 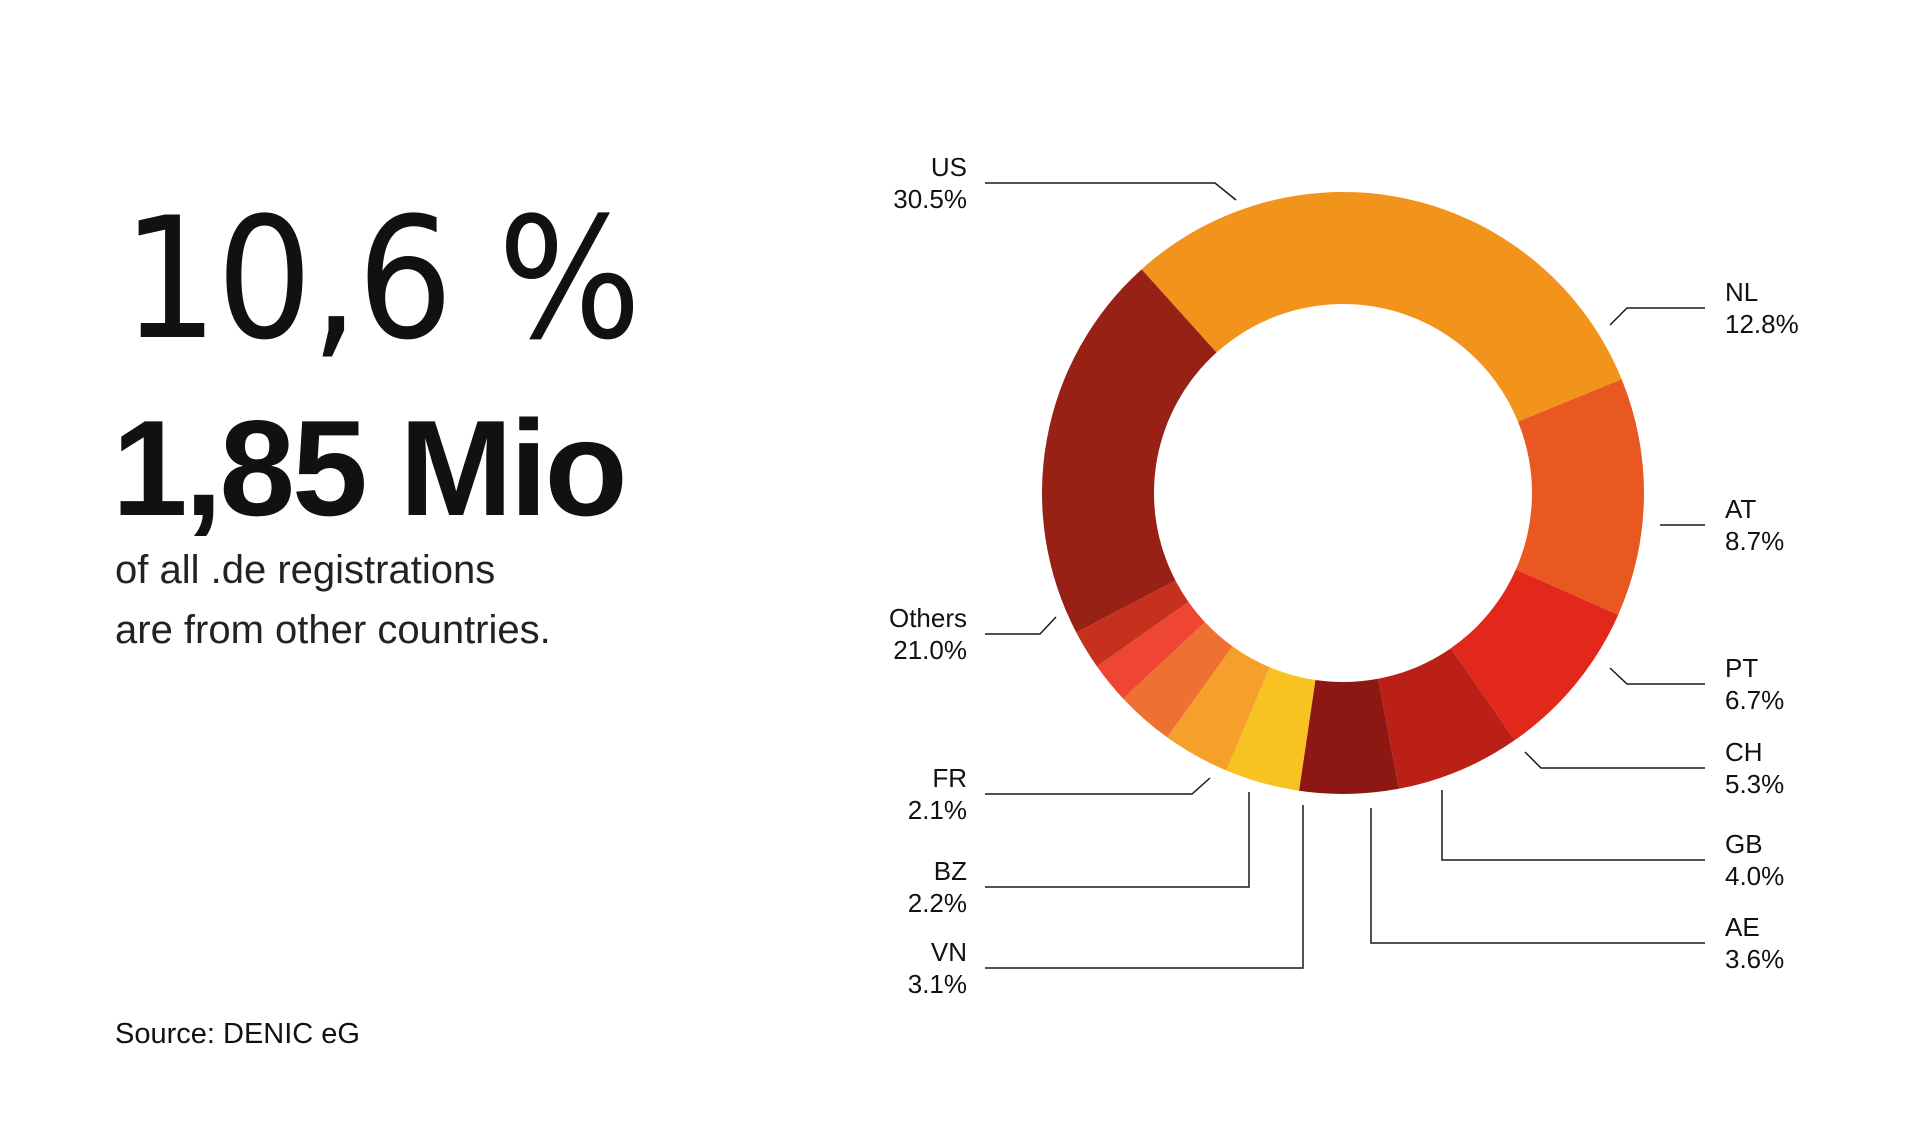 What do you see at coordinates (937, 903) in the screenshot?
I see `slice-value-bz: 2.2%` at bounding box center [937, 903].